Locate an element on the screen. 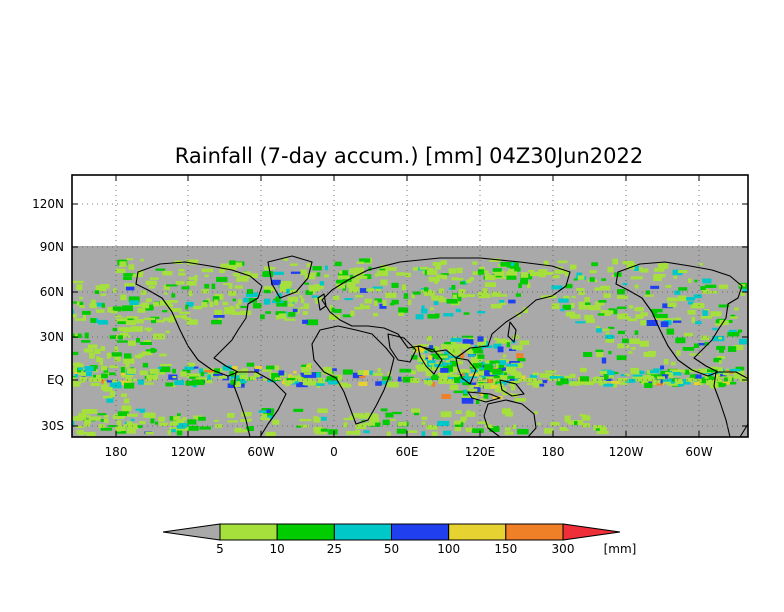  south-america-outline-repeat is located at coordinates (730, 404).